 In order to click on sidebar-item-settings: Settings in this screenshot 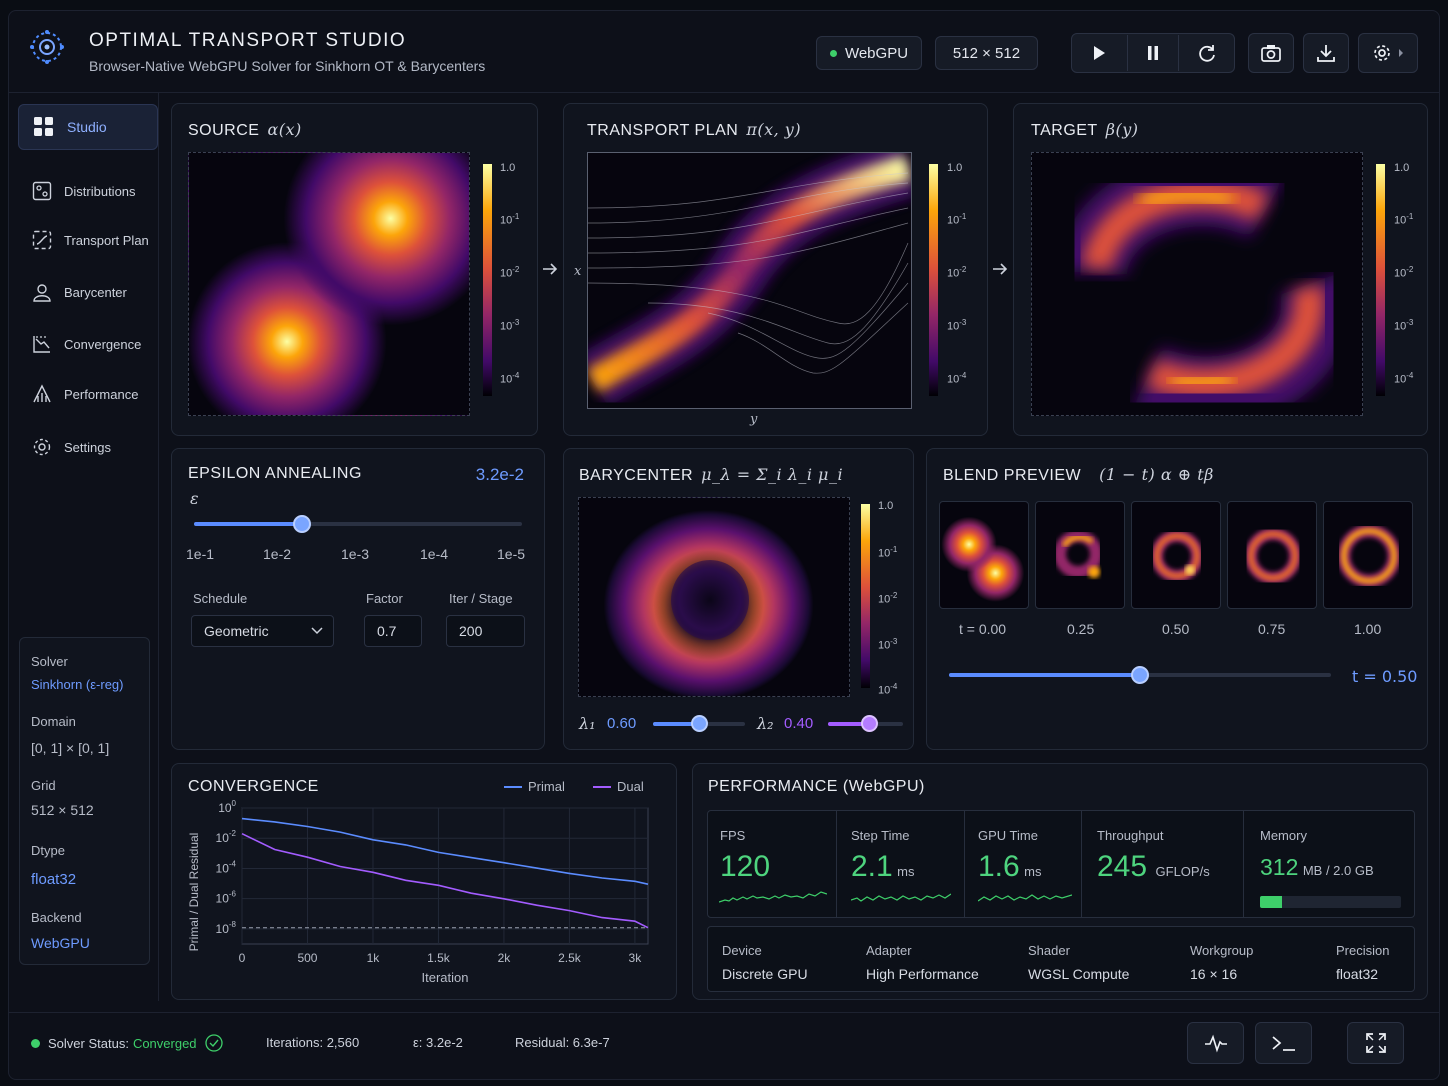, I will do `click(88, 447)`.